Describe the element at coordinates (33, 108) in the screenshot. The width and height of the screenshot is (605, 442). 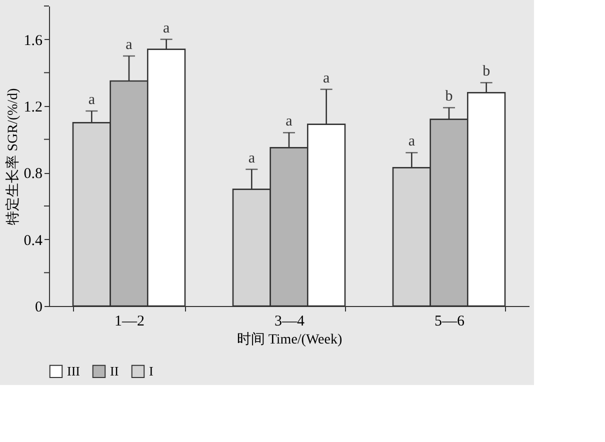
I see `y-tick-label: 1.2` at that location.